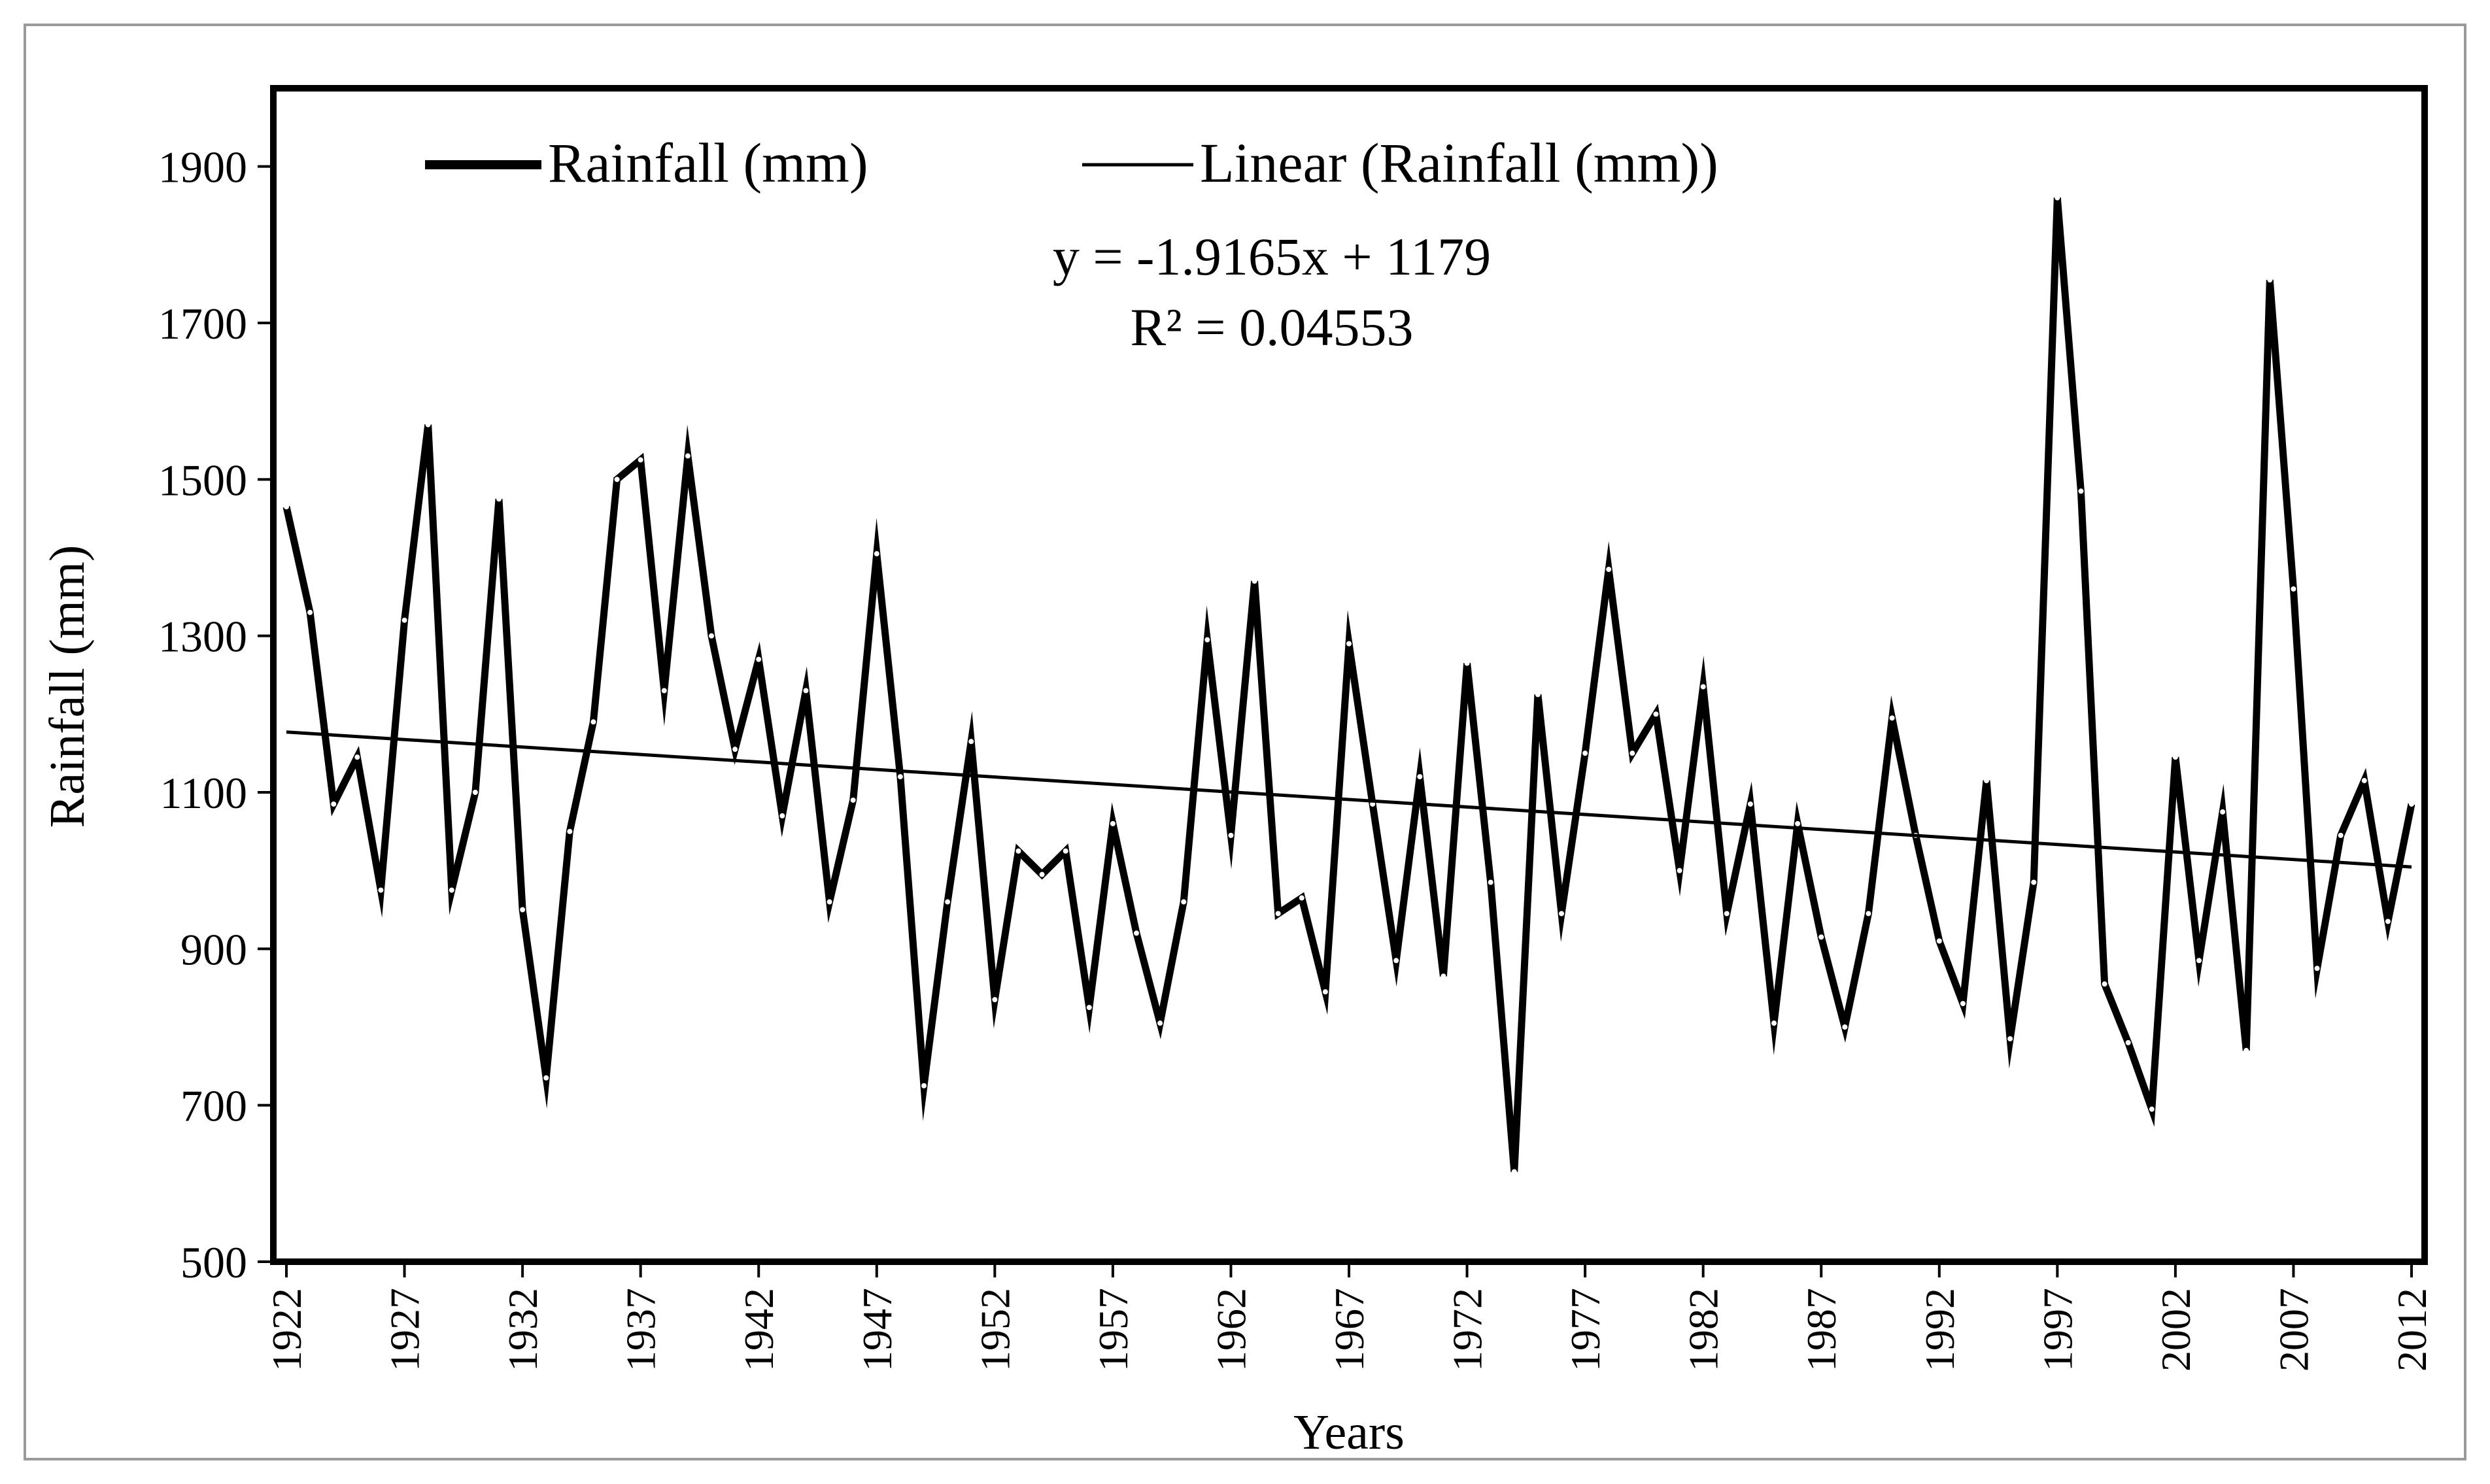  I want to click on x-tick-label: 1972, so click(1467, 1330).